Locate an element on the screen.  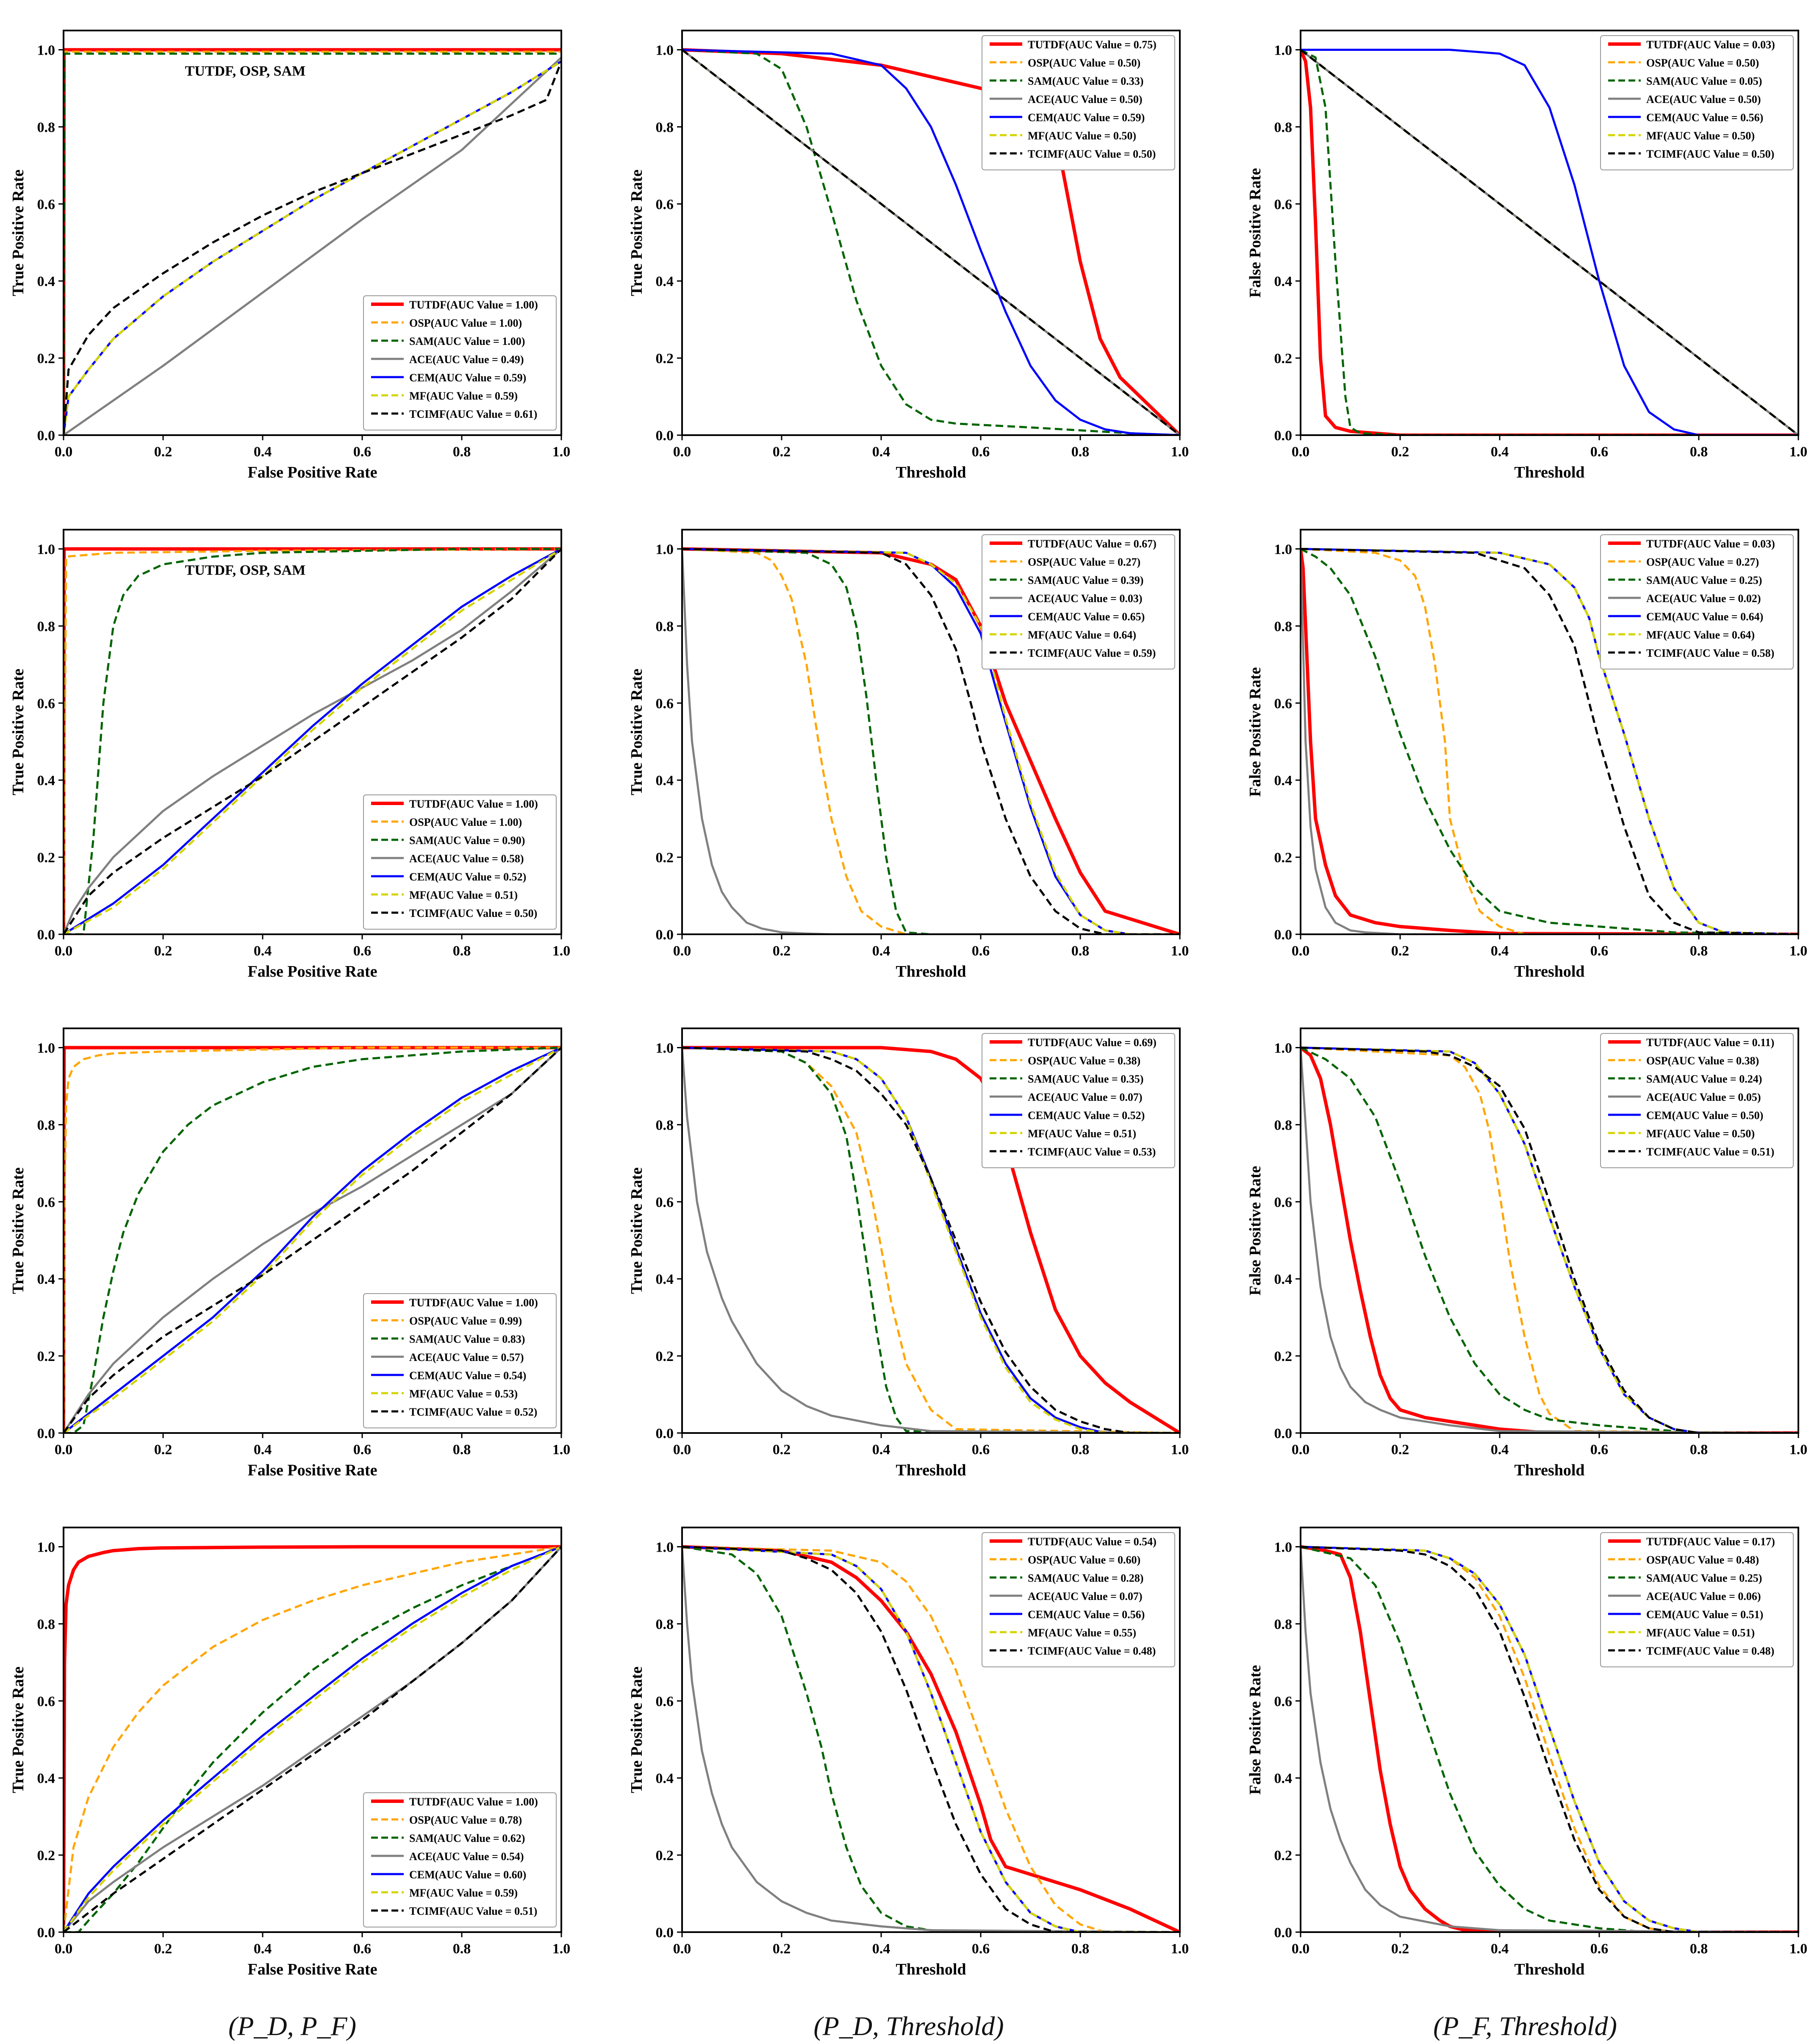
series-group is located at coordinates (1549, 1239).